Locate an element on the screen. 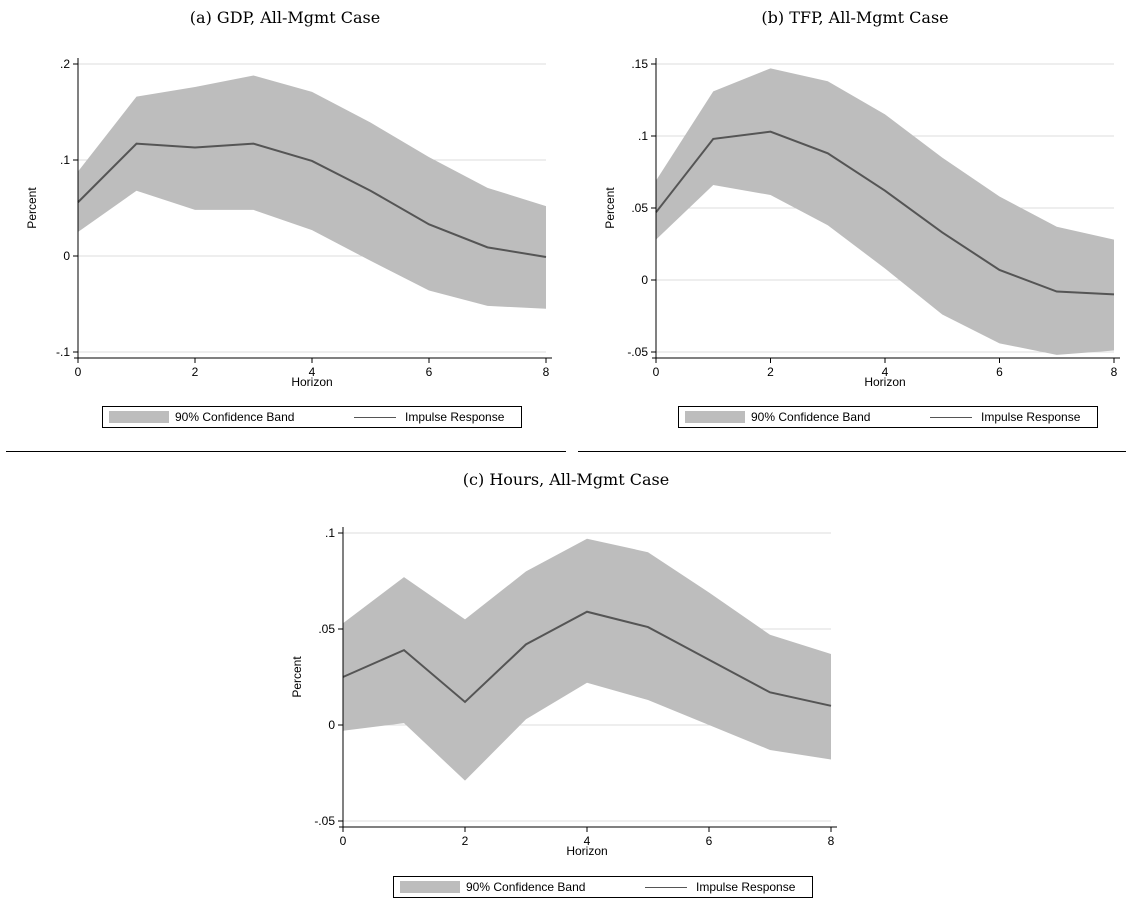 The width and height of the screenshot is (1132, 921). y-tick-label: .15 is located at coordinates (639, 64).